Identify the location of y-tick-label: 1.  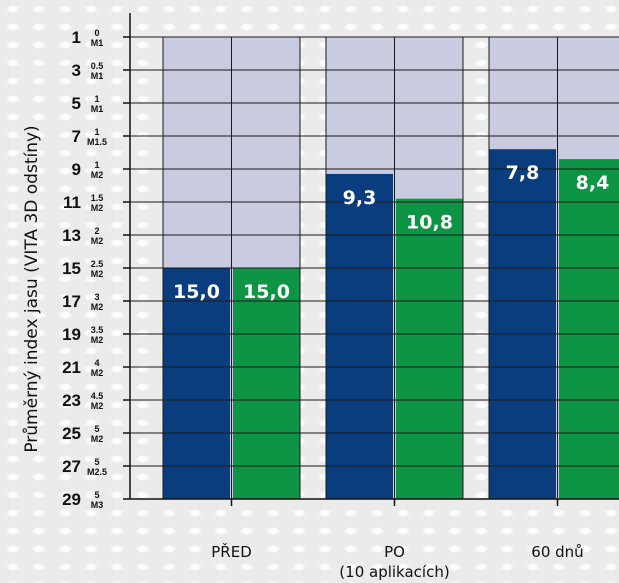
(76, 37).